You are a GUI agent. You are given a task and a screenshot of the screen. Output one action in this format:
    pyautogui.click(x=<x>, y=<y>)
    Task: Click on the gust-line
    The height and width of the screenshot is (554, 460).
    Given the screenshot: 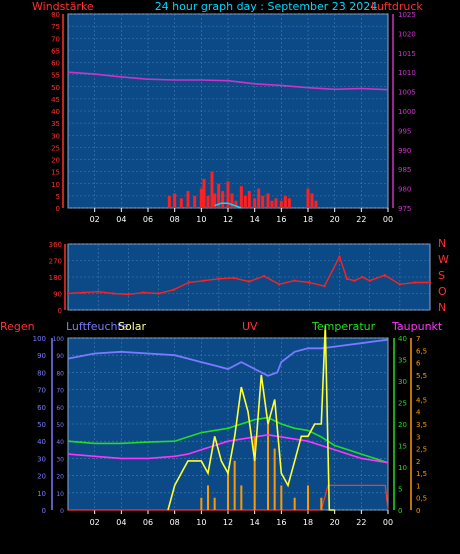 What is the action you would take?
    pyautogui.click(x=228, y=205)
    